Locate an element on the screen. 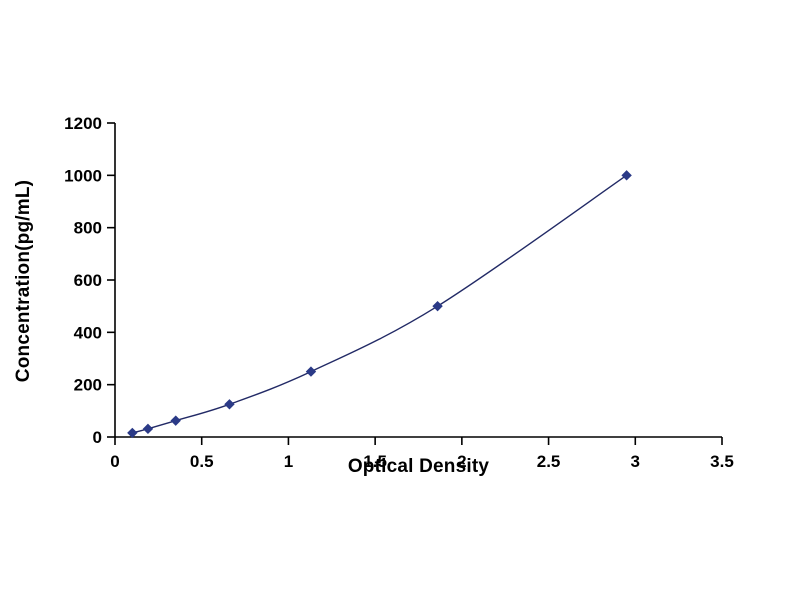  y-tick-label: 0 is located at coordinates (97, 437).